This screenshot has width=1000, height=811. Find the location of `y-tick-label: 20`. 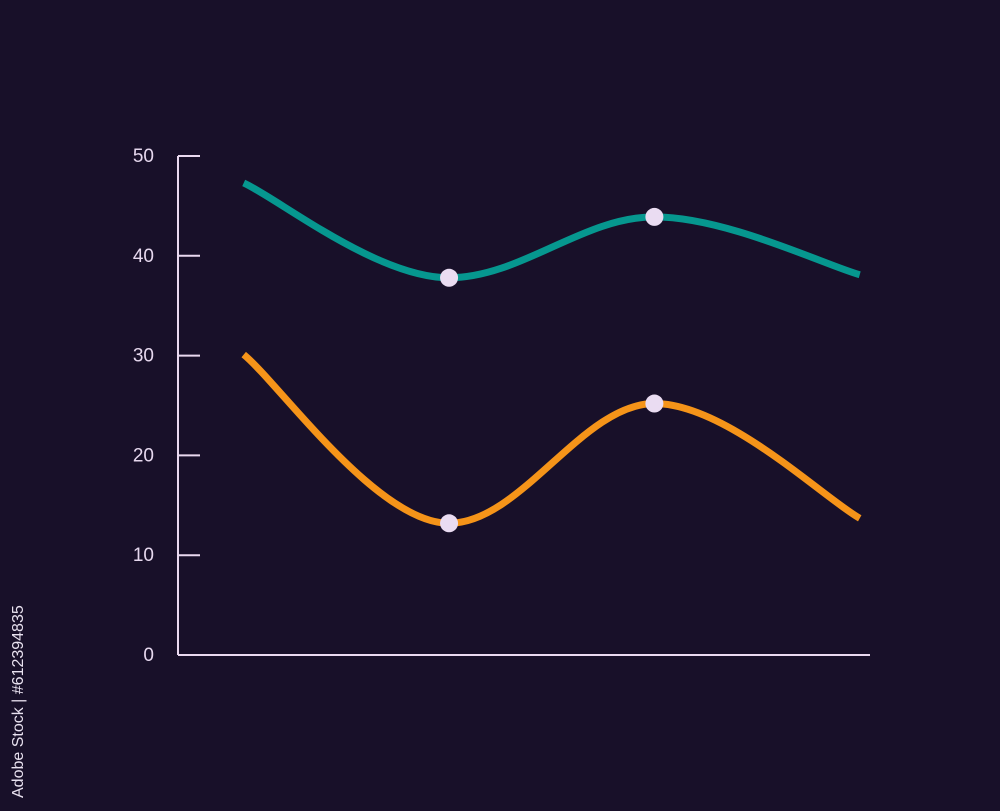

y-tick-label: 20 is located at coordinates (143, 455).